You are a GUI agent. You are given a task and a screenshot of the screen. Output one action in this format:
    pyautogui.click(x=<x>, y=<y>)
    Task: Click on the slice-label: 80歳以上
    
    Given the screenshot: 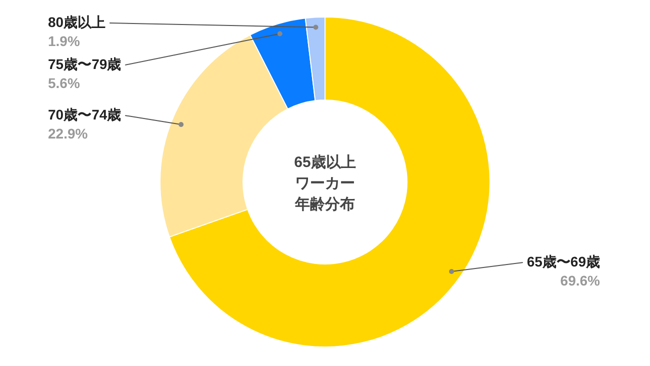 What is the action you would take?
    pyautogui.click(x=77, y=22)
    